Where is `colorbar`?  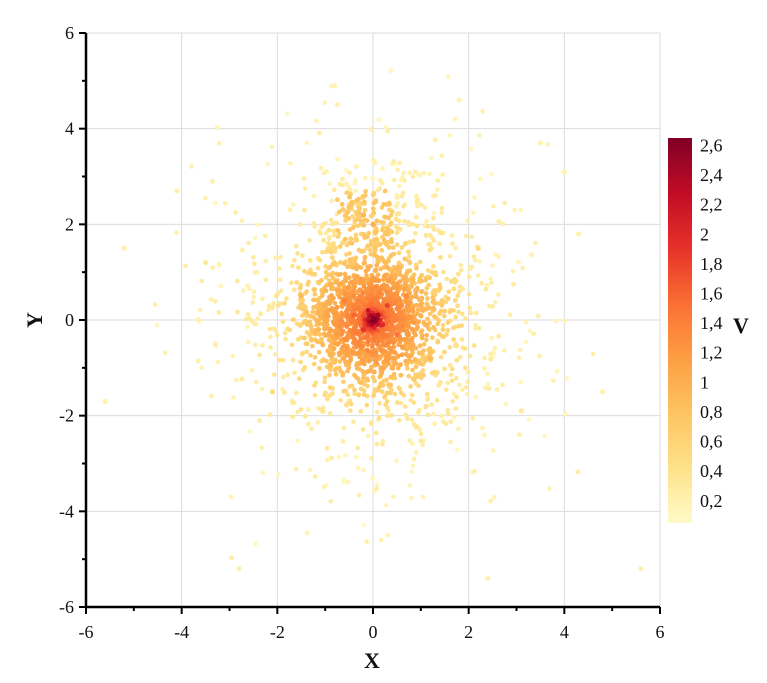 colorbar is located at coordinates (680, 330).